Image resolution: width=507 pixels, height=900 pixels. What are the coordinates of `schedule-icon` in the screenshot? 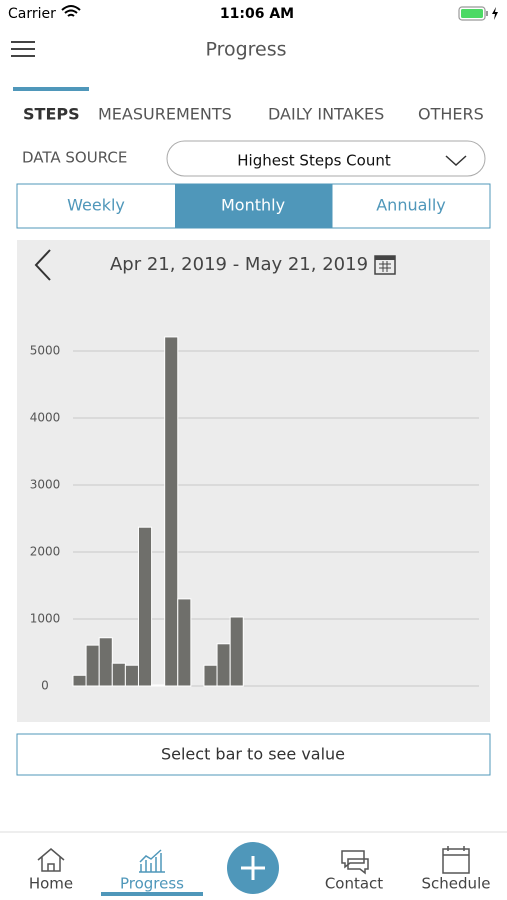 It's located at (456, 860).